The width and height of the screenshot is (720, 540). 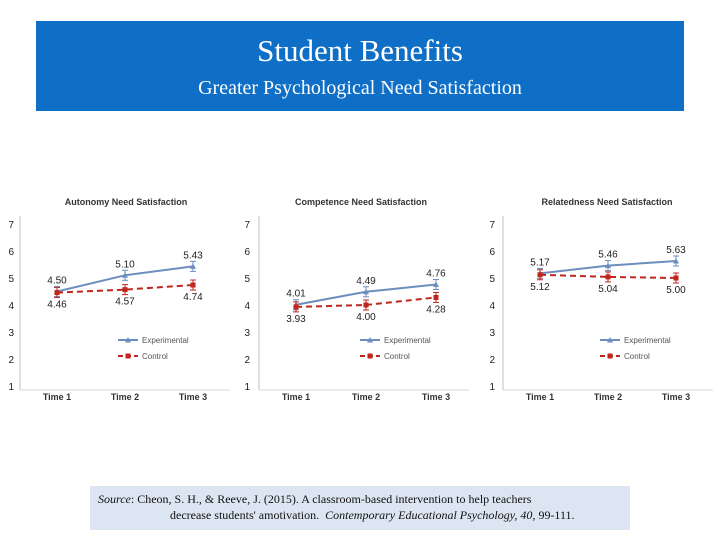 What do you see at coordinates (361, 202) in the screenshot?
I see `chart-title: Competence Need Satisfaction` at bounding box center [361, 202].